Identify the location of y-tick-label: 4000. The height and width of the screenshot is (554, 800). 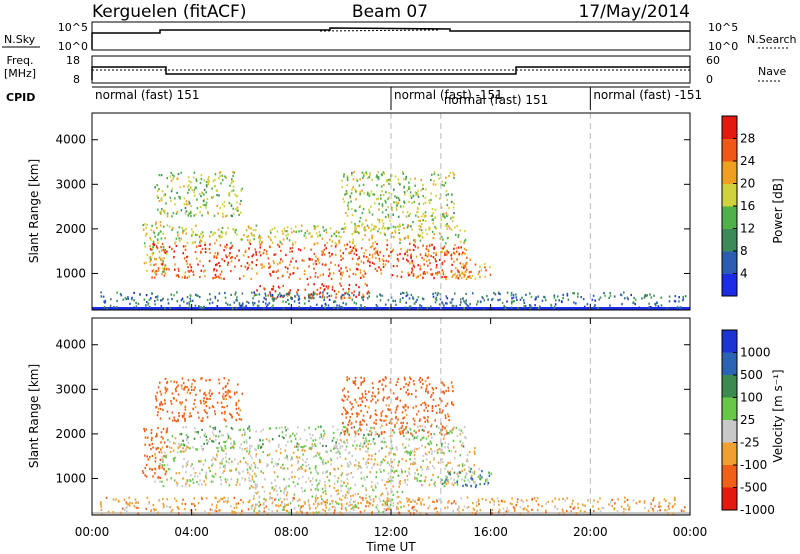
(70, 140).